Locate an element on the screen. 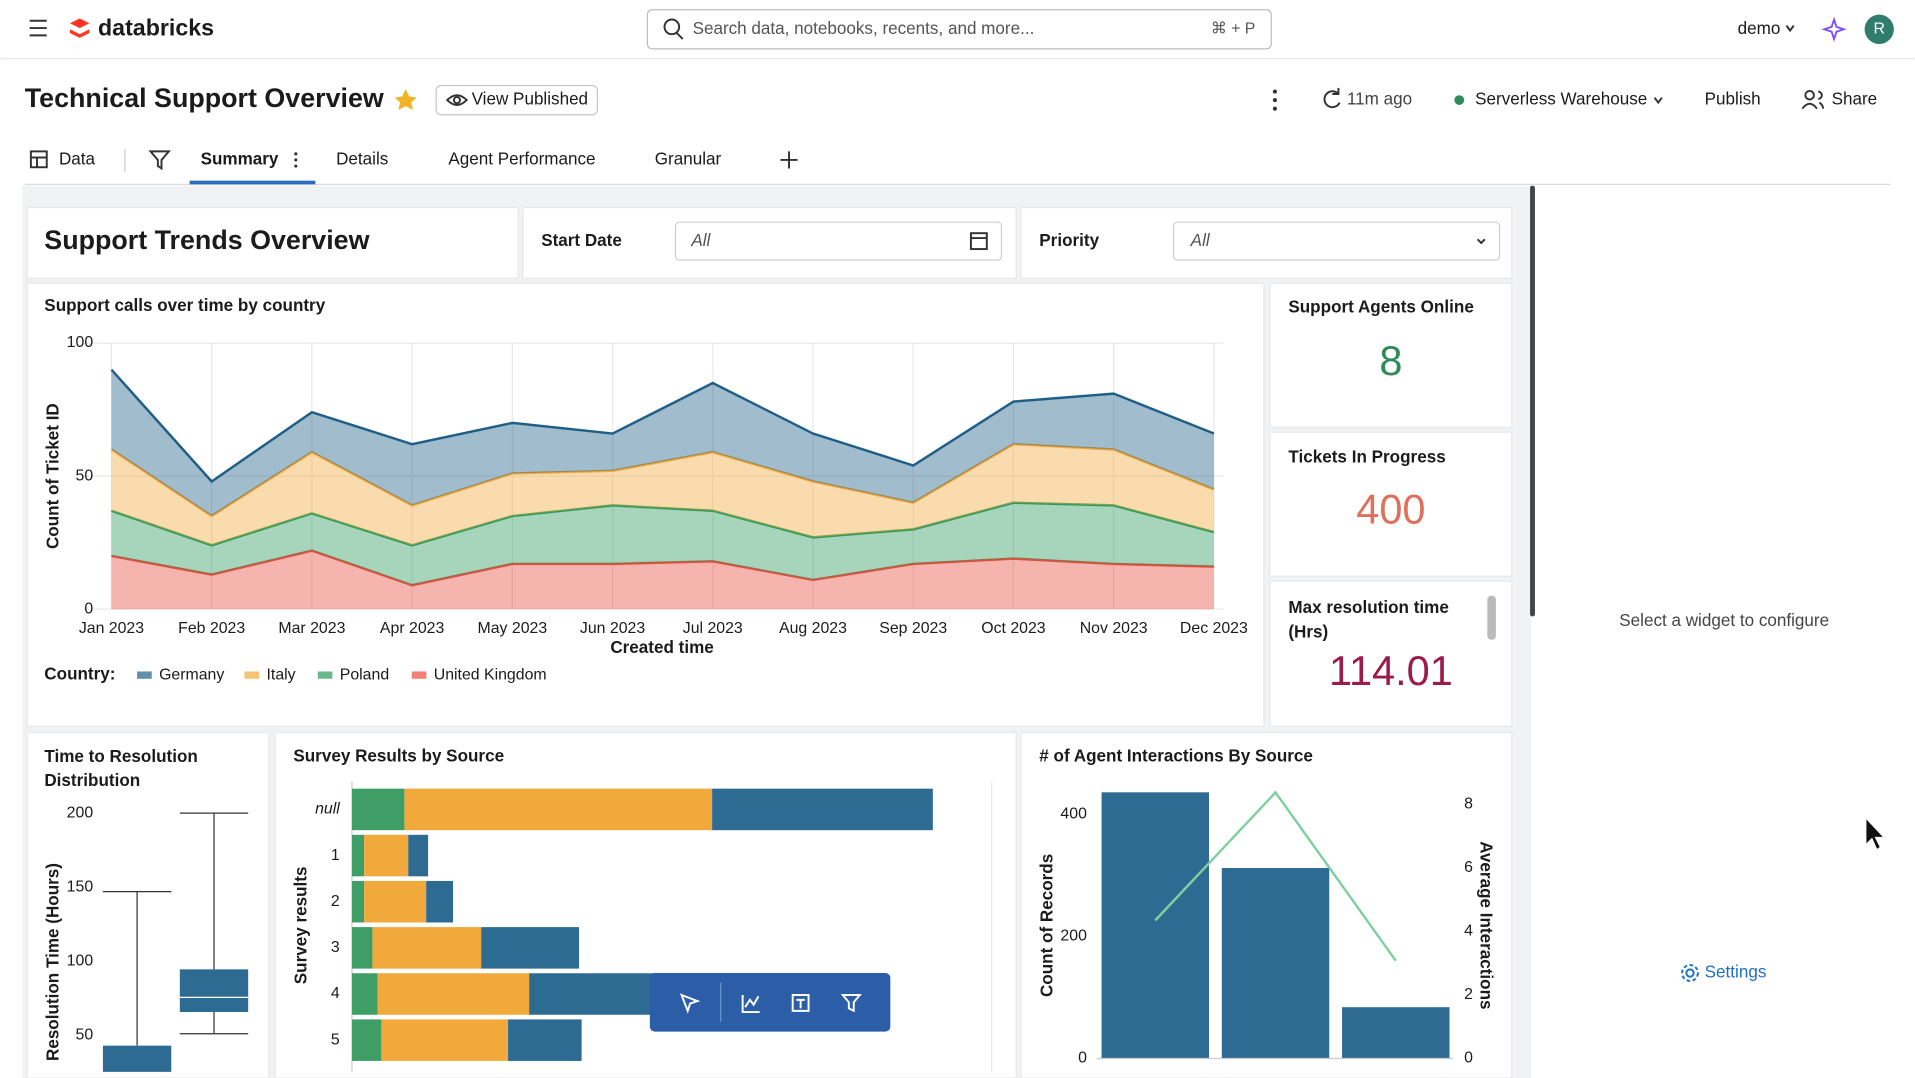 This screenshot has width=1915, height=1078. add-chart-tool is located at coordinates (750, 1004).